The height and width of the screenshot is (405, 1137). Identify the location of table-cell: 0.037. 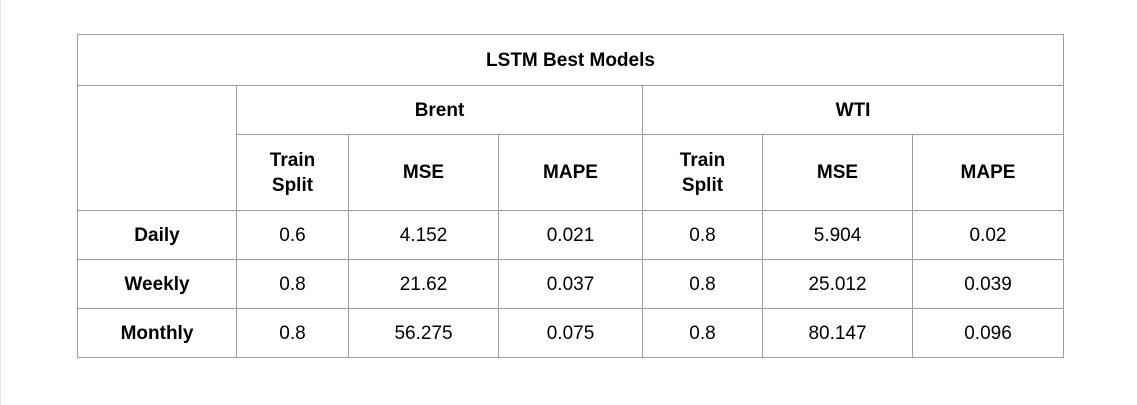
(570, 284).